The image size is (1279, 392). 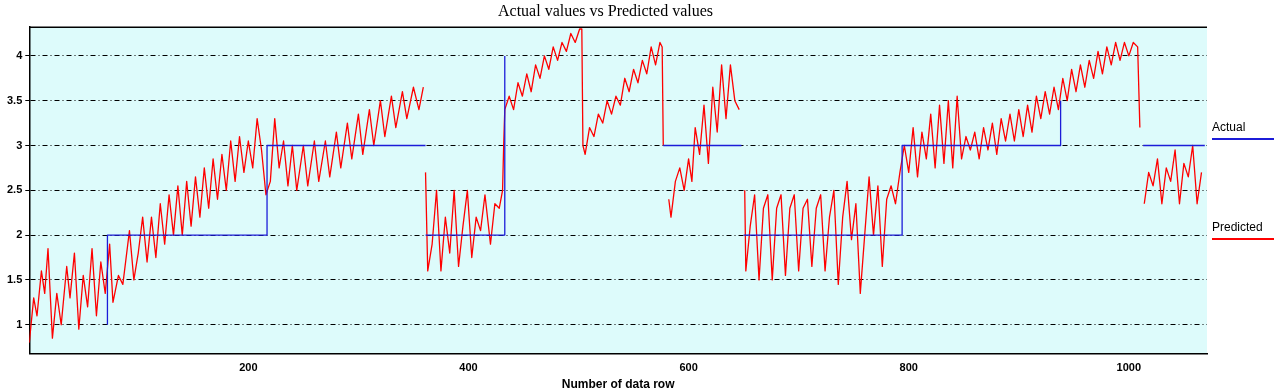 What do you see at coordinates (20, 54) in the screenshot?
I see `y-tick-label: 4` at bounding box center [20, 54].